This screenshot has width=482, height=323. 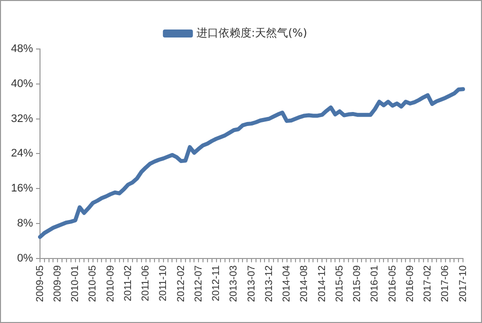 What do you see at coordinates (22, 154) in the screenshot?
I see `y-tick-label: 24%` at bounding box center [22, 154].